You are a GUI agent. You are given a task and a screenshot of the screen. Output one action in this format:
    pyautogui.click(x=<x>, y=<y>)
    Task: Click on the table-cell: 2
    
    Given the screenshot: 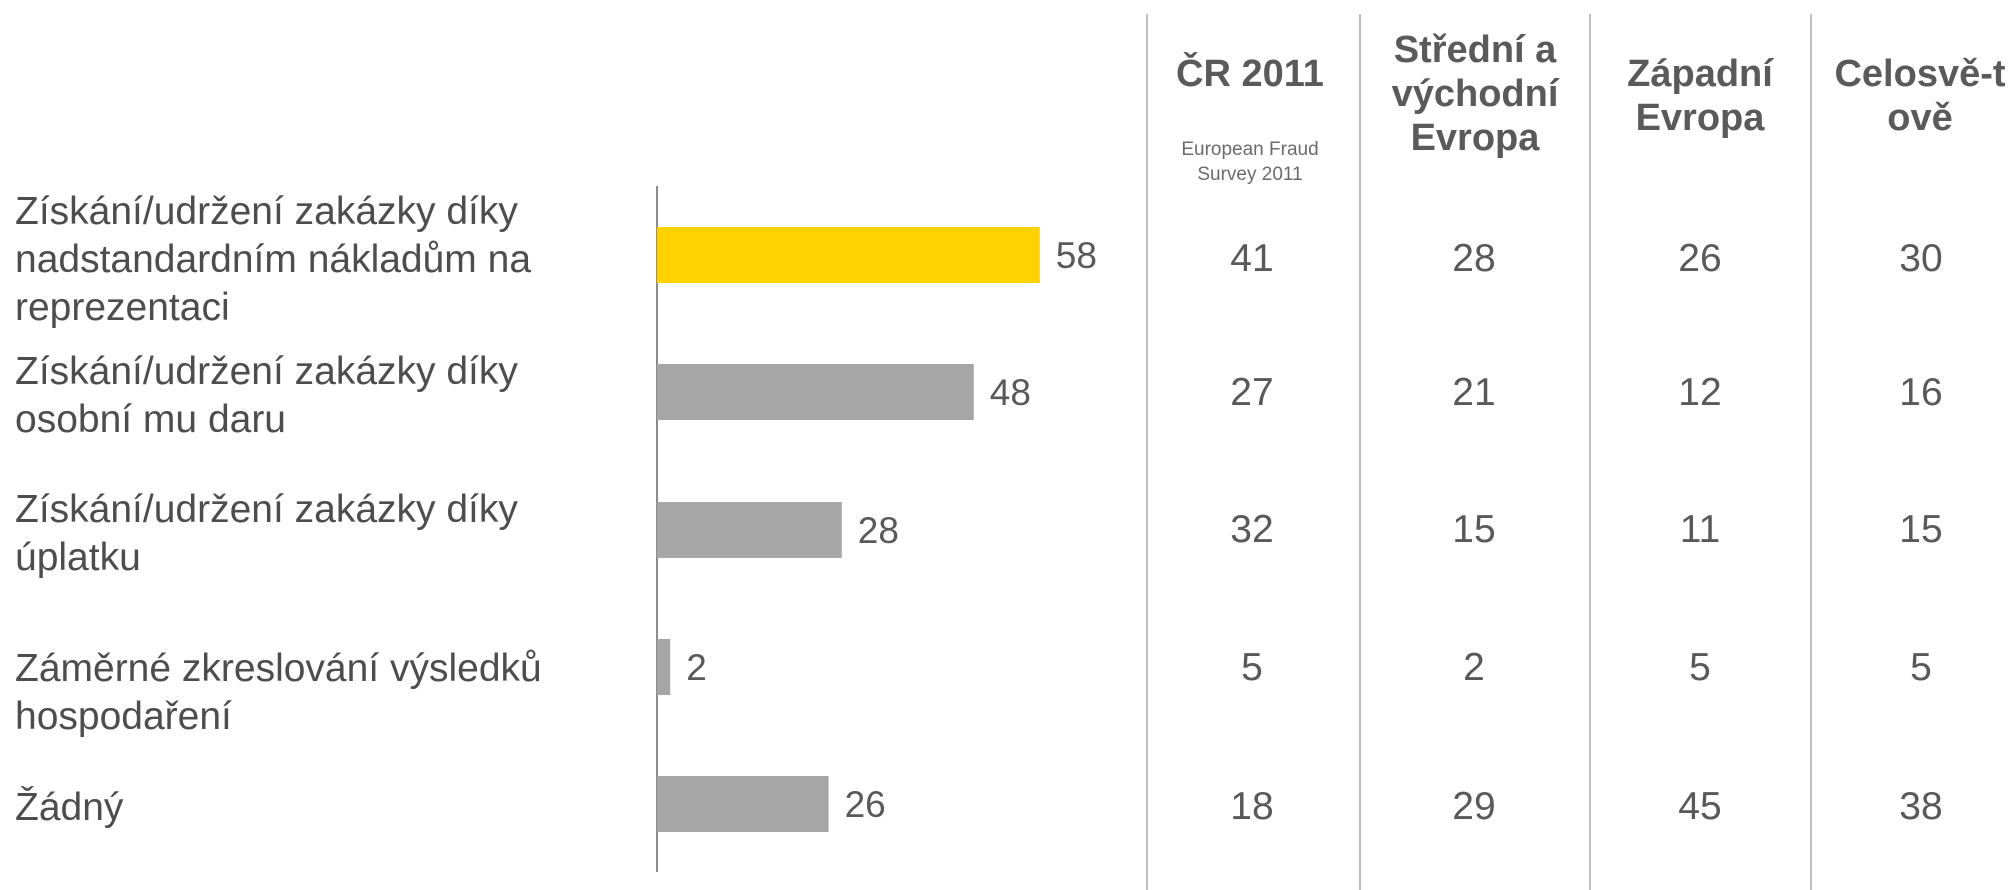 What is the action you would take?
    pyautogui.click(x=1474, y=667)
    